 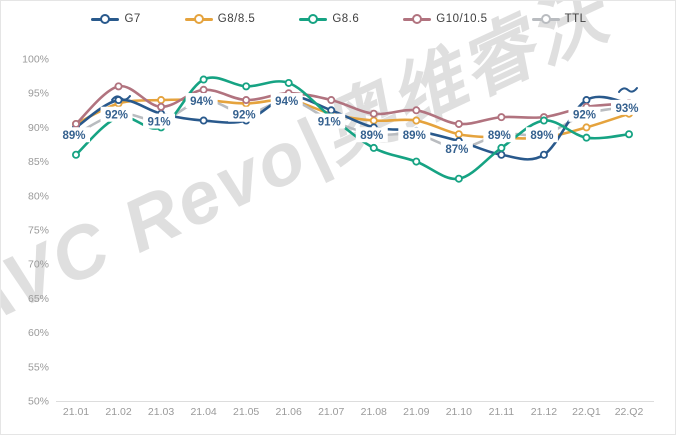 I want to click on x-tick-label: 21.12, so click(x=544, y=412).